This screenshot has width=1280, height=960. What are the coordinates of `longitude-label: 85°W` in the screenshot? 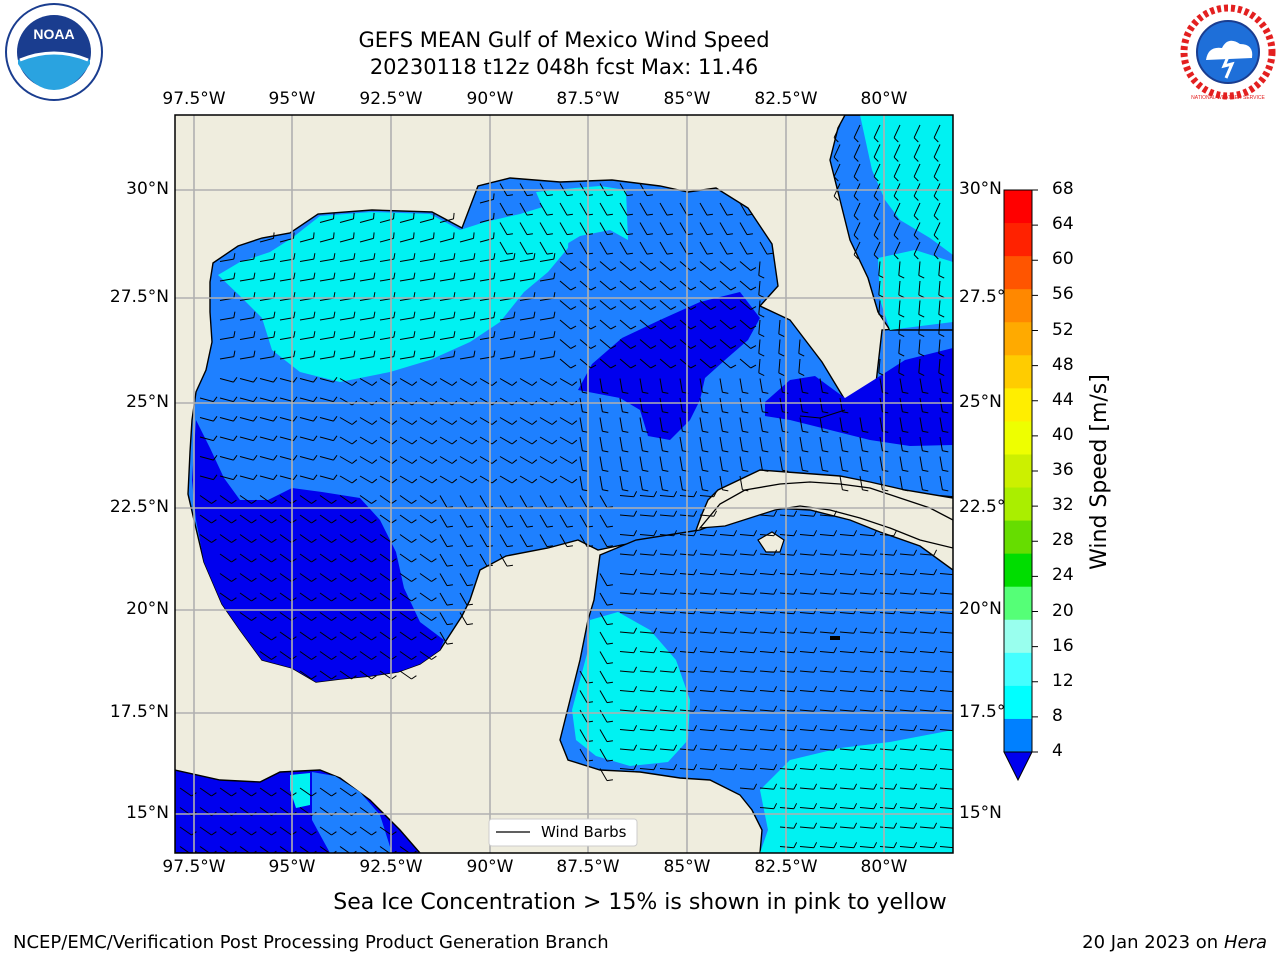 It's located at (687, 867).